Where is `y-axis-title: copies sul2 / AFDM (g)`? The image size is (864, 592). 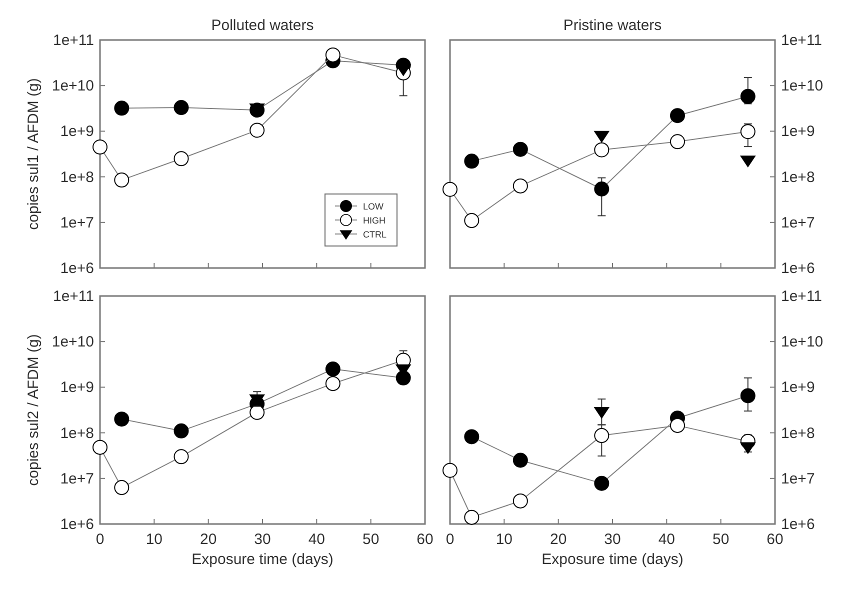 y-axis-title: copies sul2 / AFDM (g) is located at coordinates (33, 410).